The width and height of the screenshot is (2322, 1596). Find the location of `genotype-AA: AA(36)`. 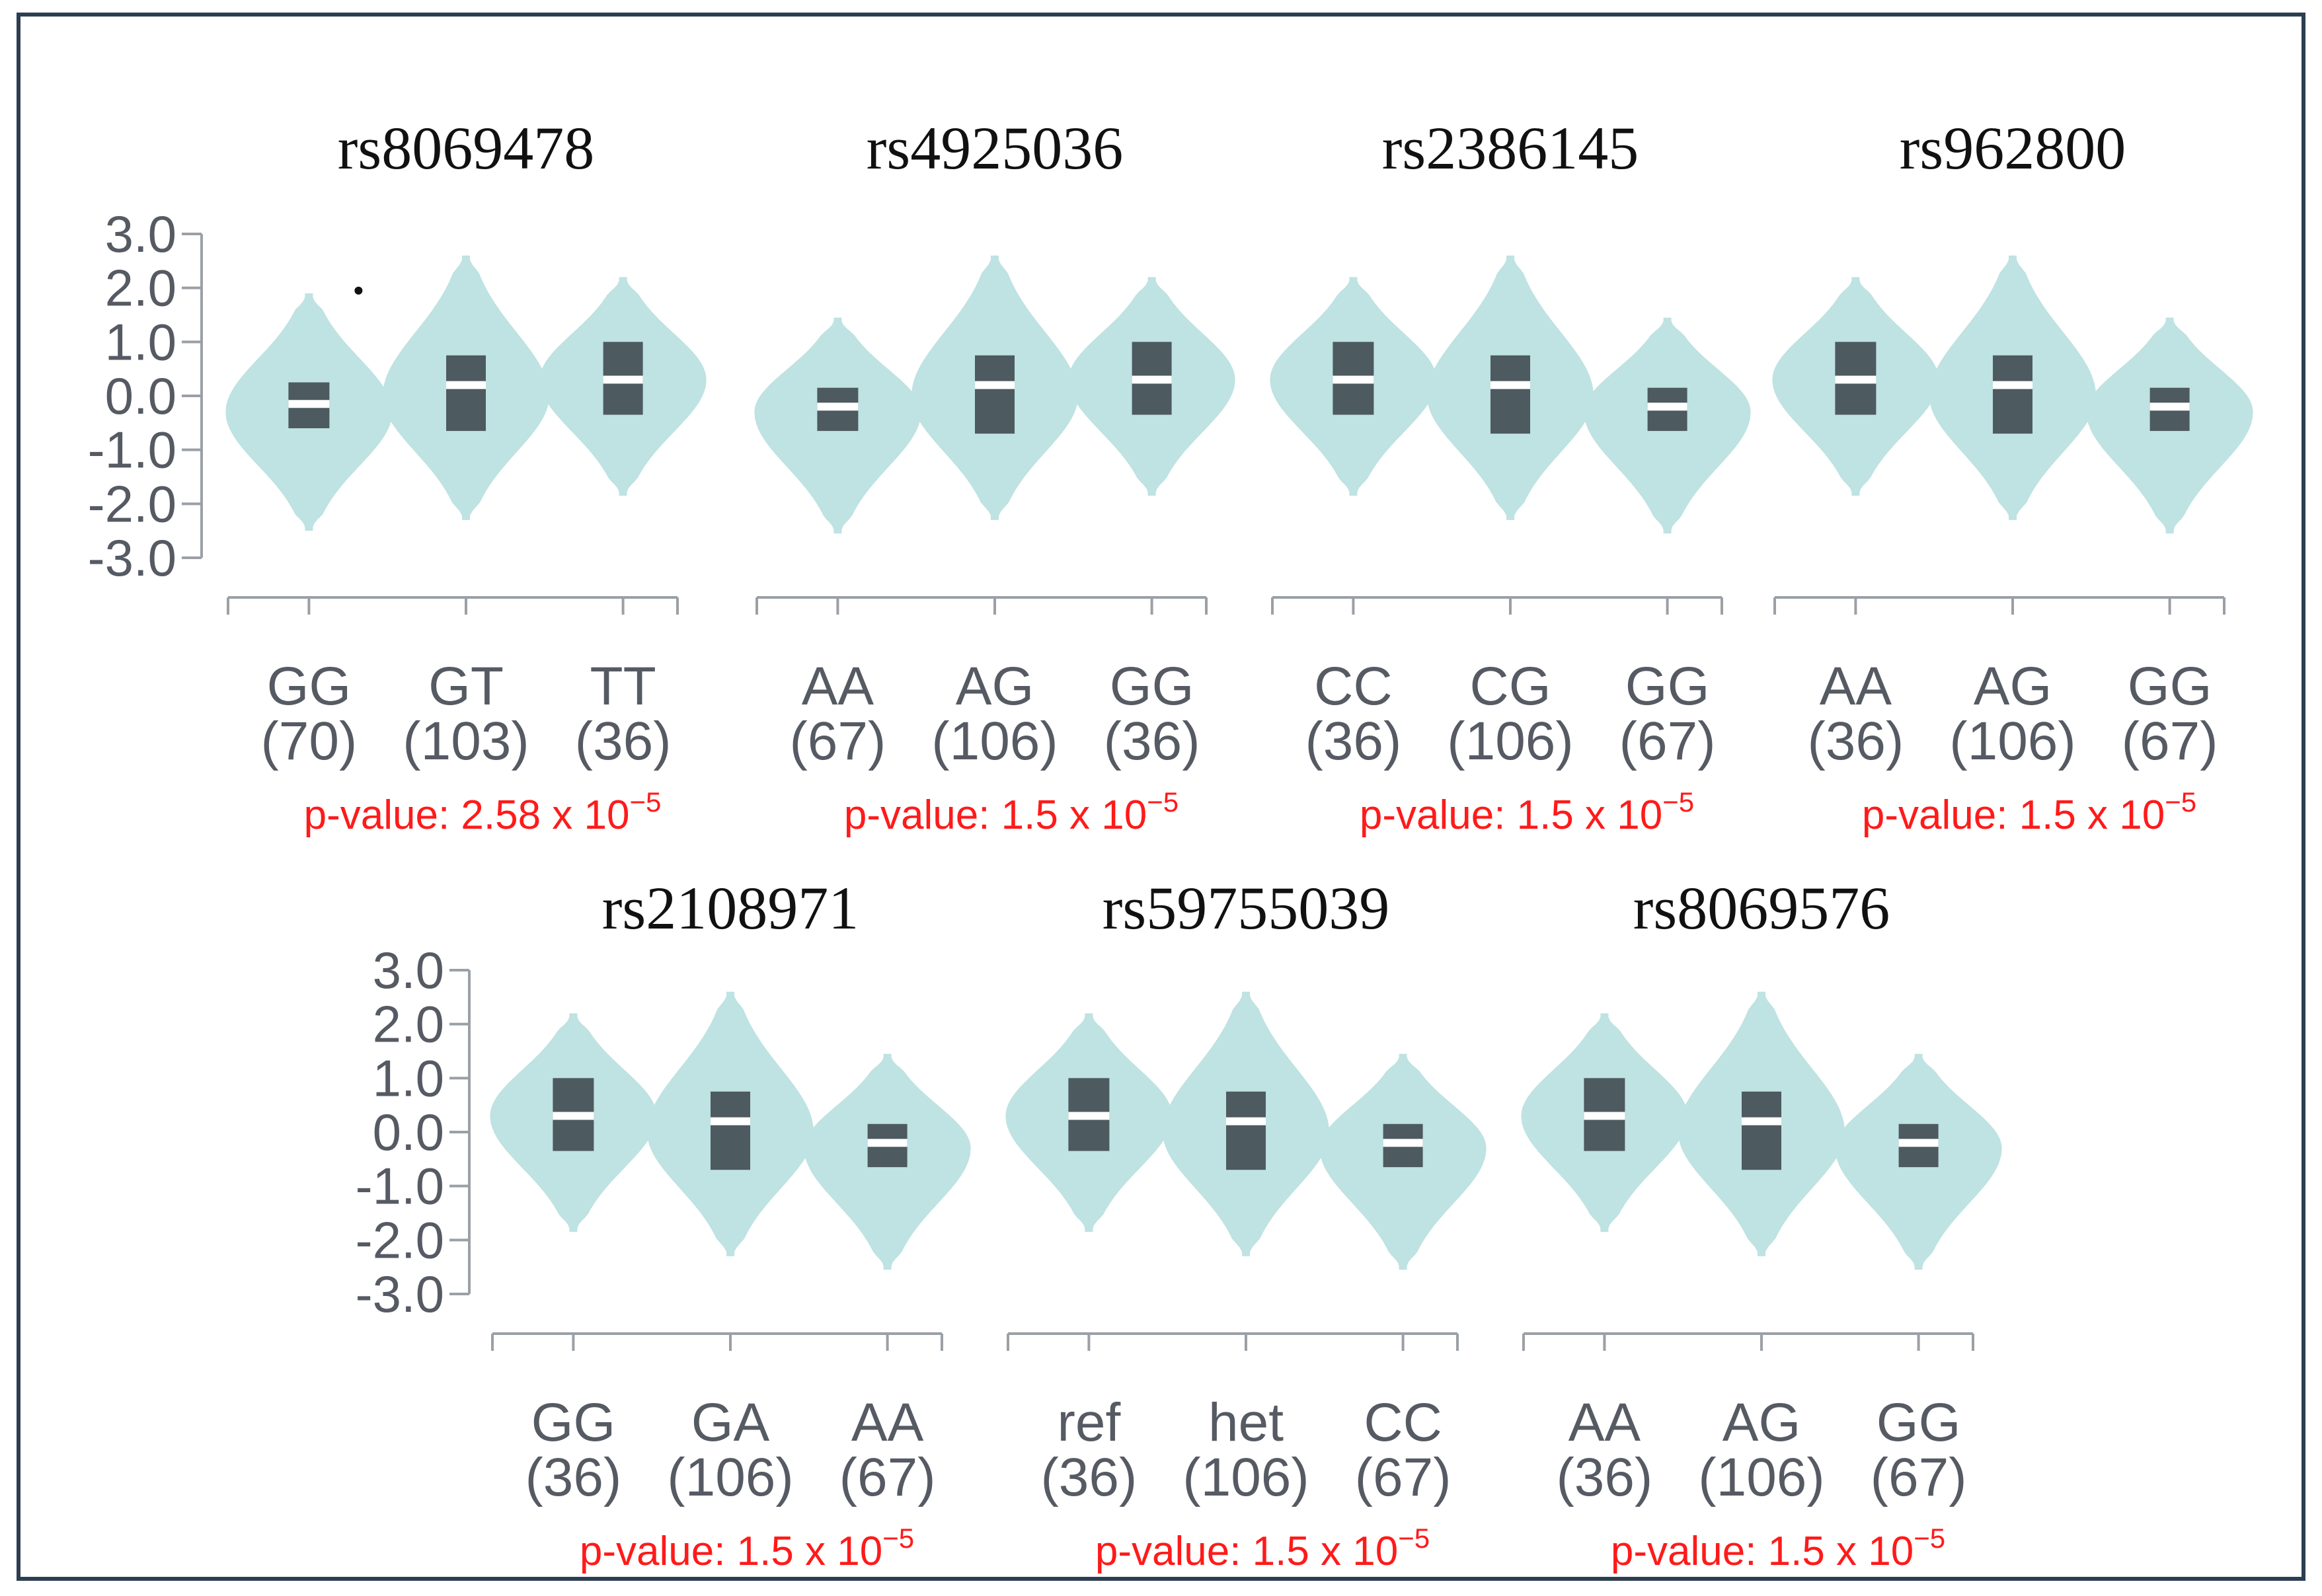

genotype-AA: AA(36) is located at coordinates (1604, 1260).